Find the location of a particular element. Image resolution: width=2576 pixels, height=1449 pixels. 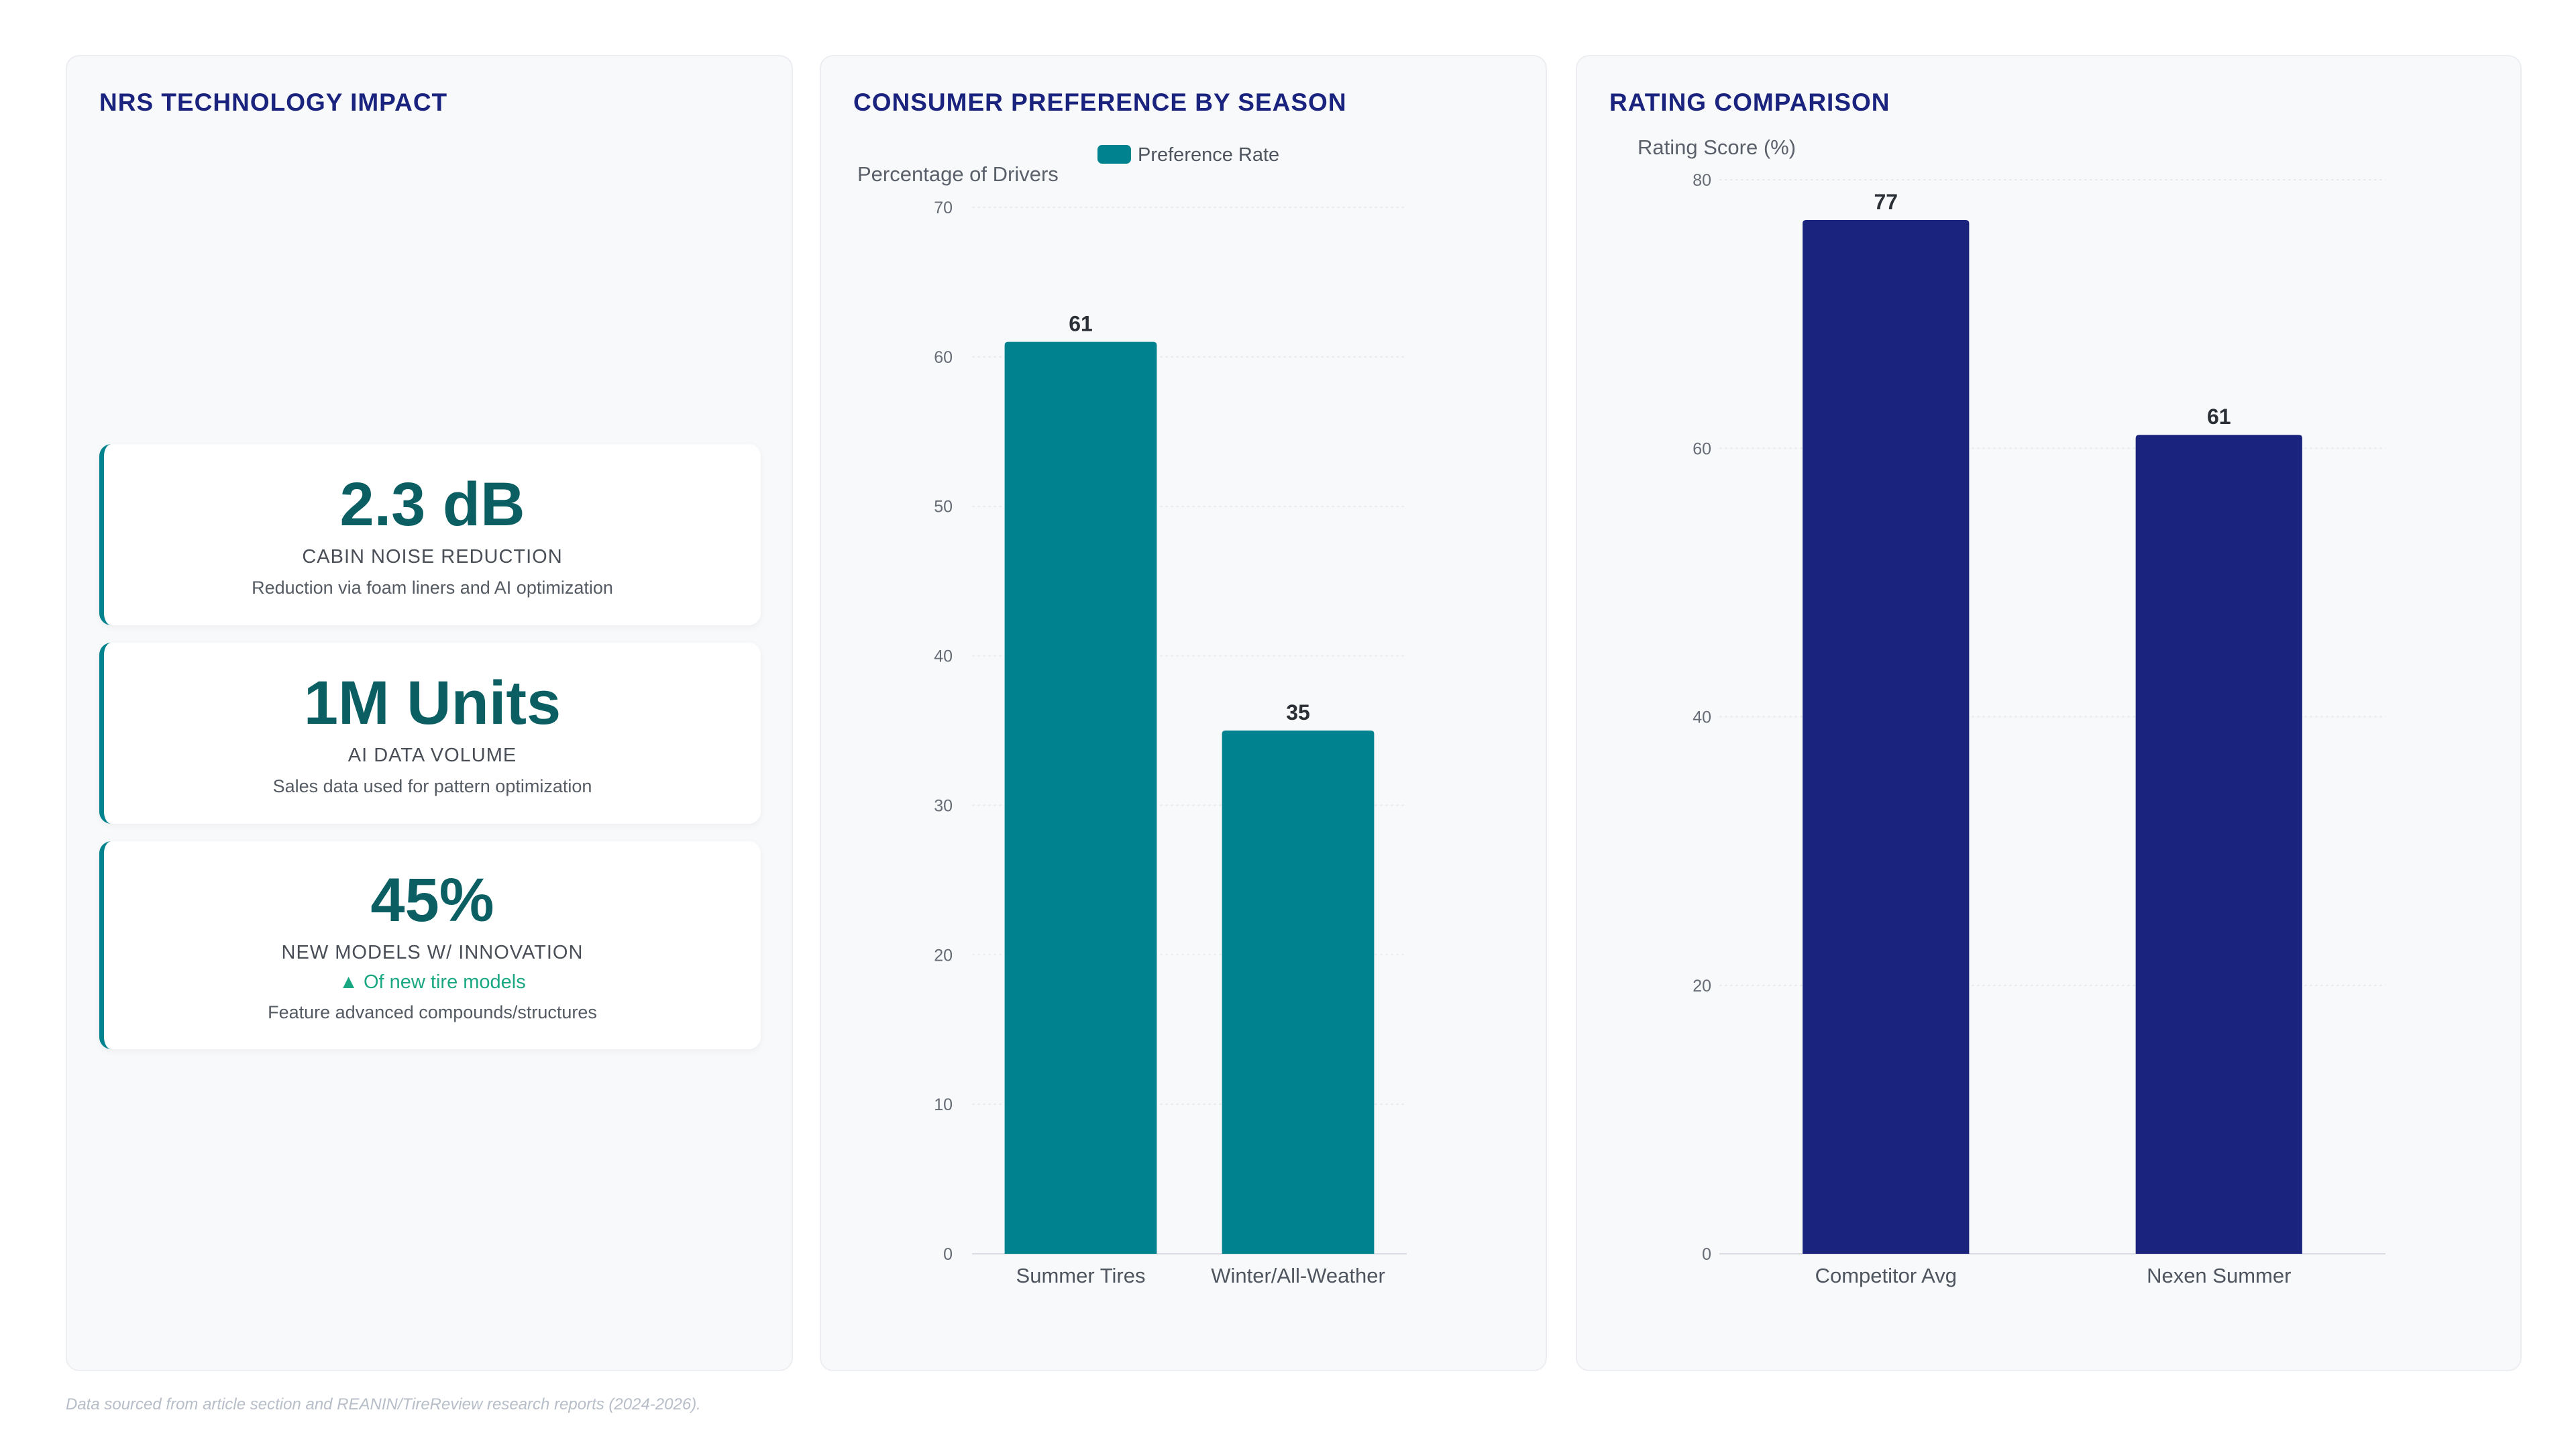

data-label: 77 is located at coordinates (1886, 202).